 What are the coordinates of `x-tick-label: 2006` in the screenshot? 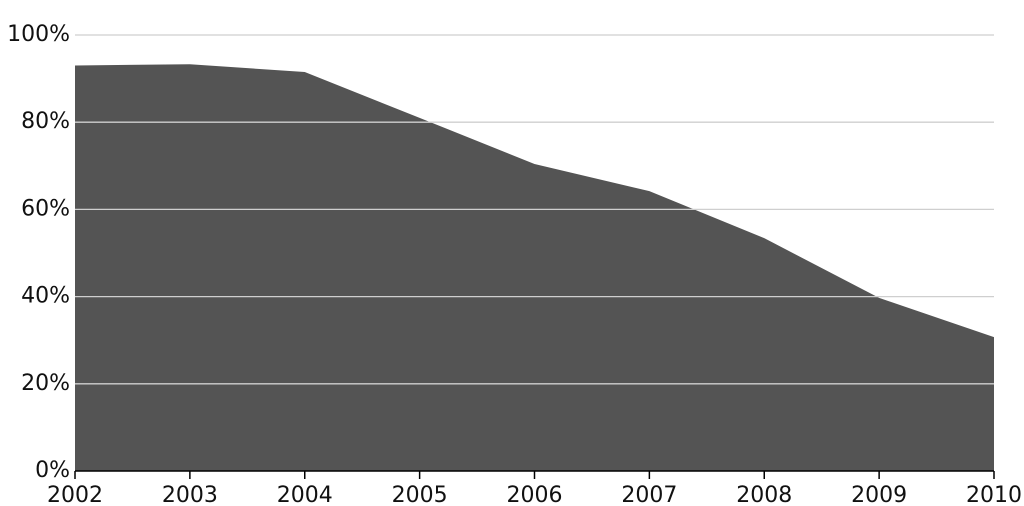 It's located at (535, 494).